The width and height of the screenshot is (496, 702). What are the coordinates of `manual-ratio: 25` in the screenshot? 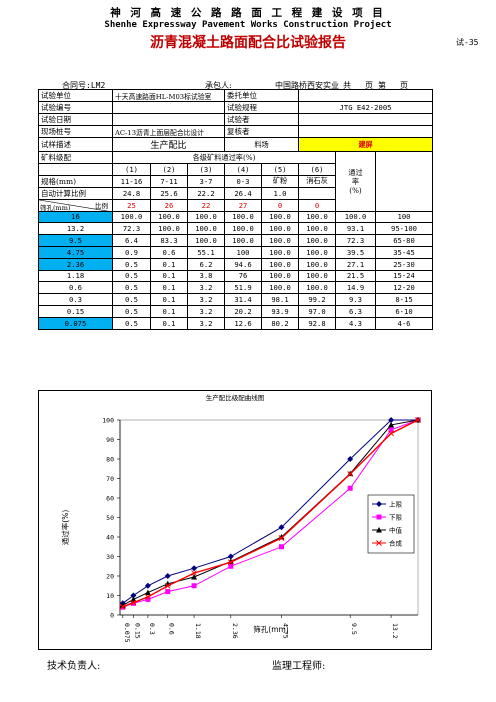 It's located at (131, 205).